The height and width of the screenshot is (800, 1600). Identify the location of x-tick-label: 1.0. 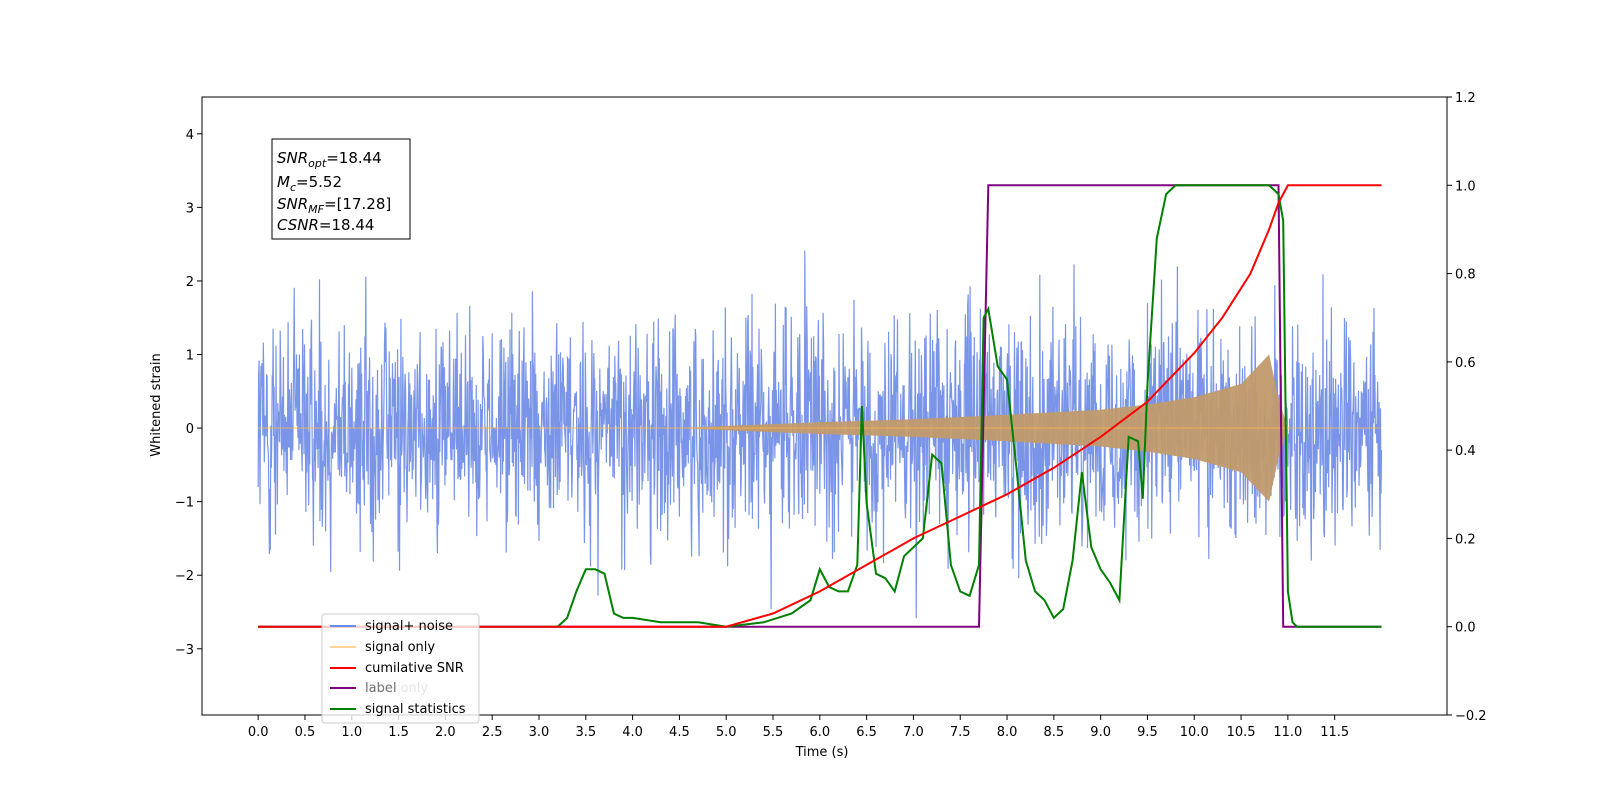
(351, 732).